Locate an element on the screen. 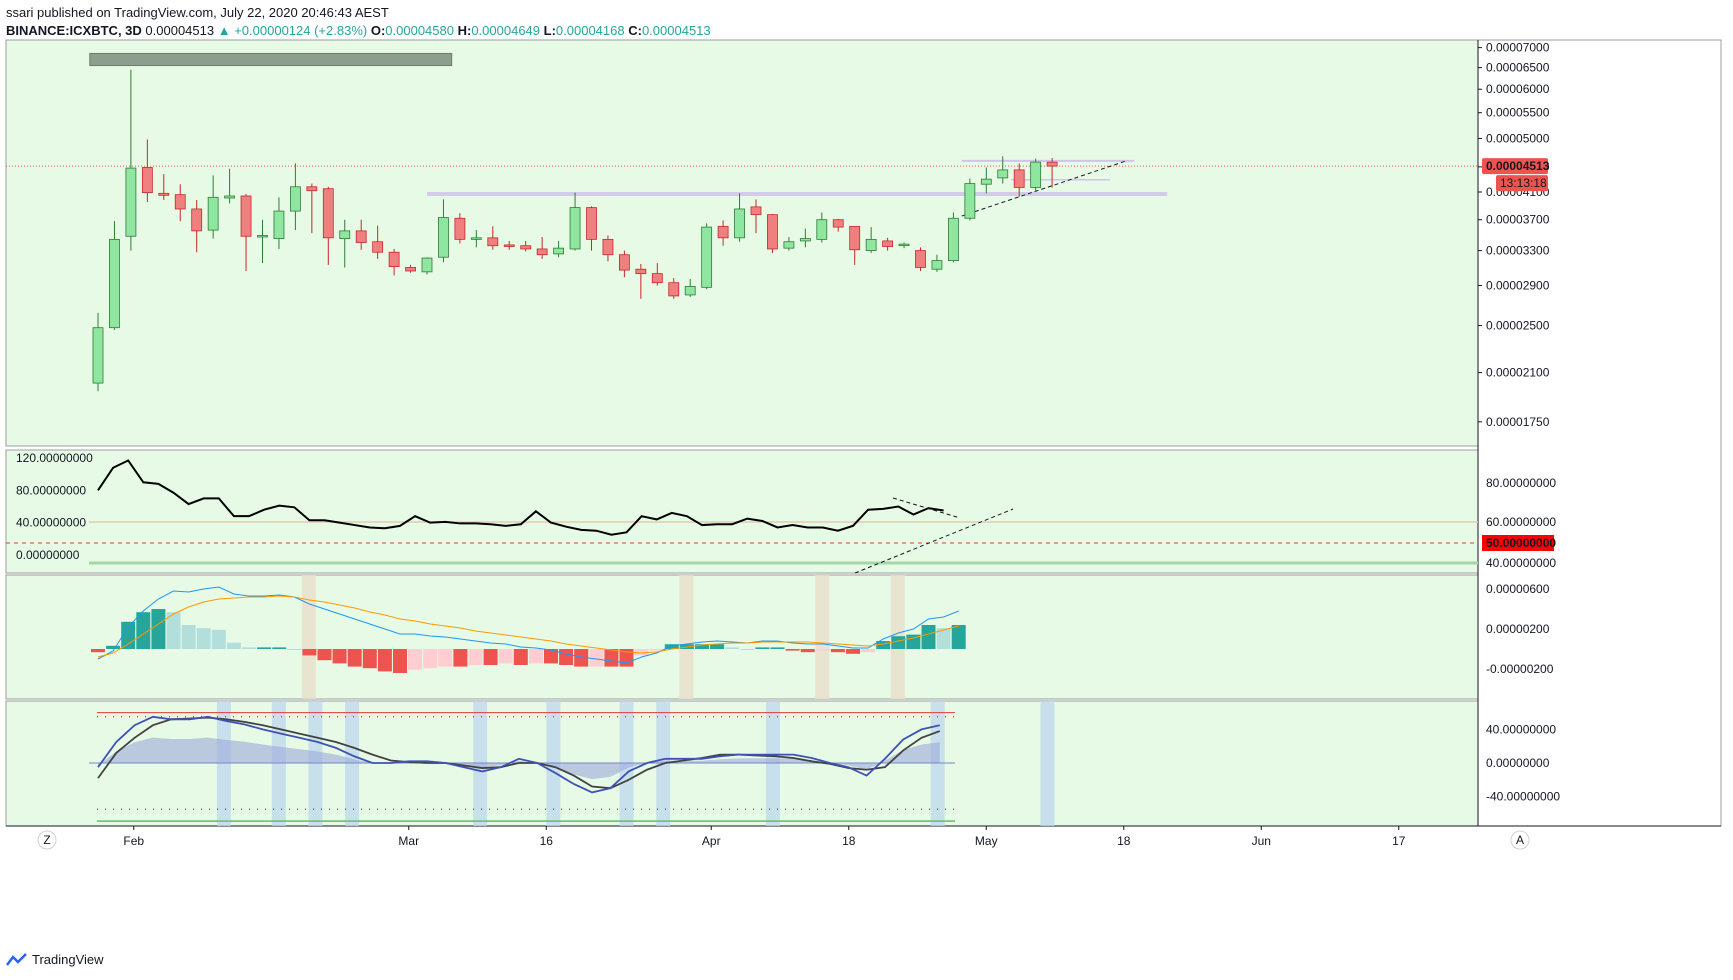 This screenshot has width=1733, height=980. price-tick-label: 0.00003700 is located at coordinates (1518, 220).